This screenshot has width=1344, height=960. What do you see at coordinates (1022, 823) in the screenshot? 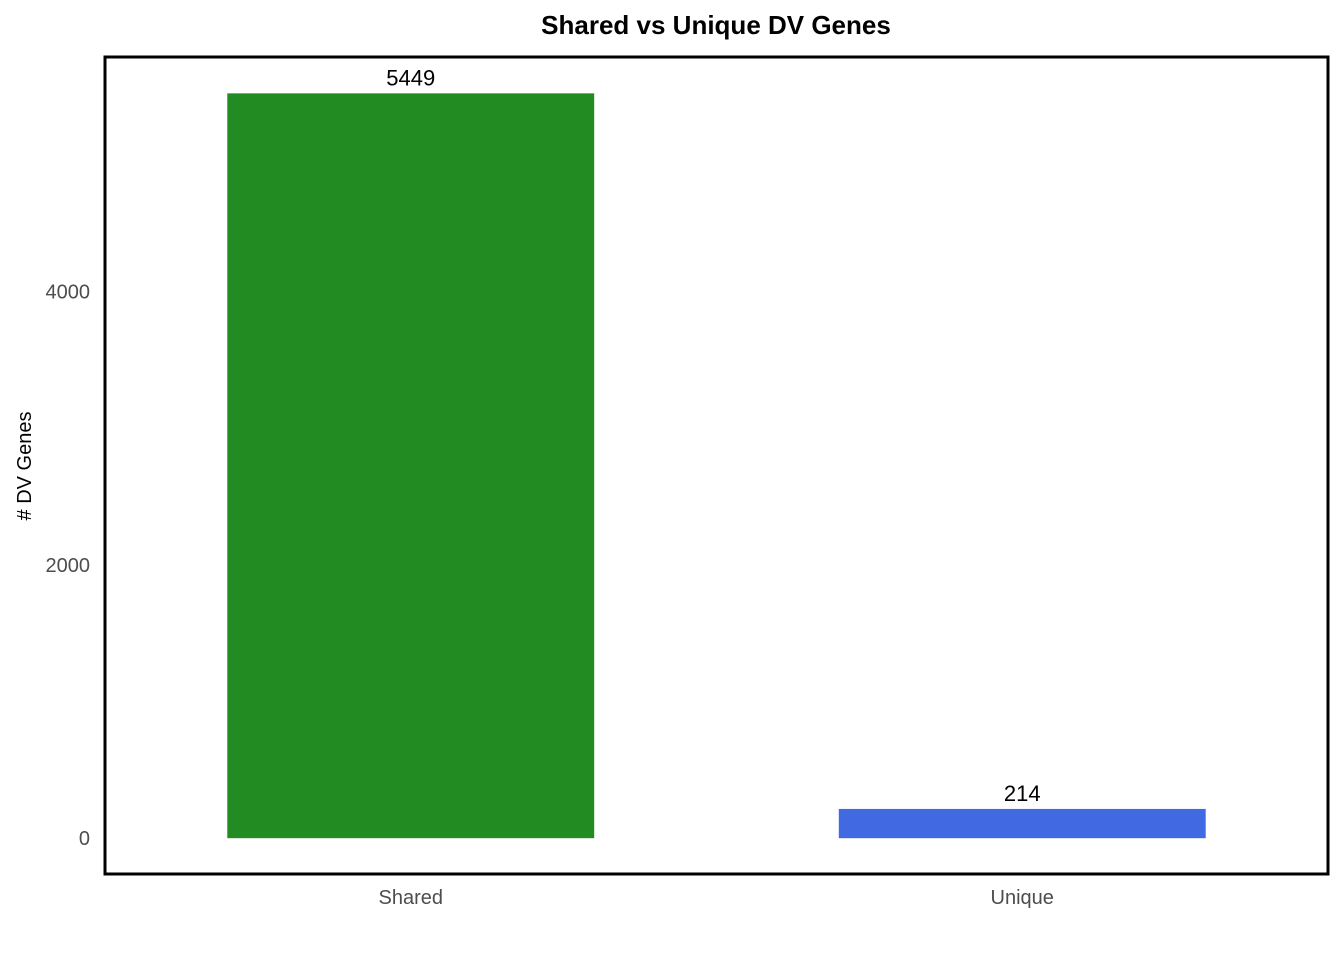
I see `bar-unique` at bounding box center [1022, 823].